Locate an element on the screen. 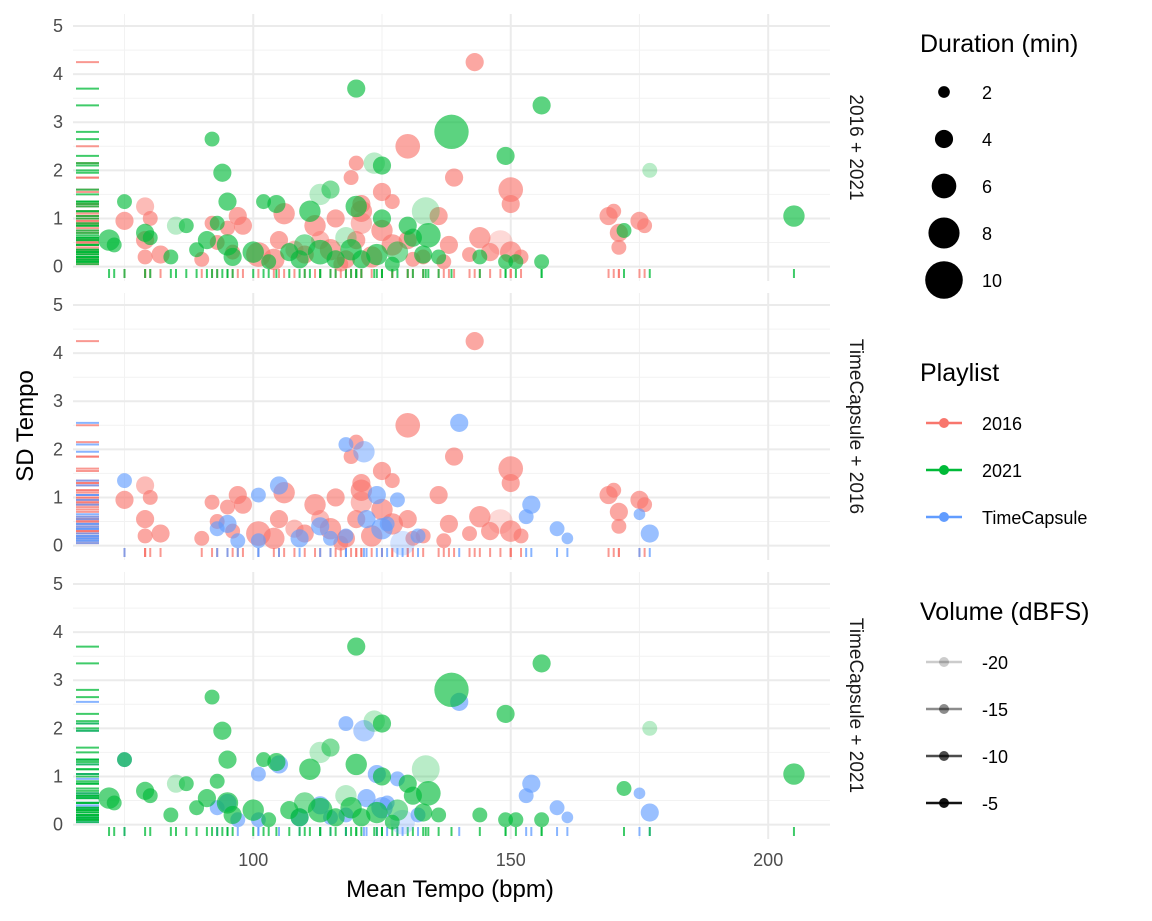  legend-alpha-label: -20 is located at coordinates (995, 663).